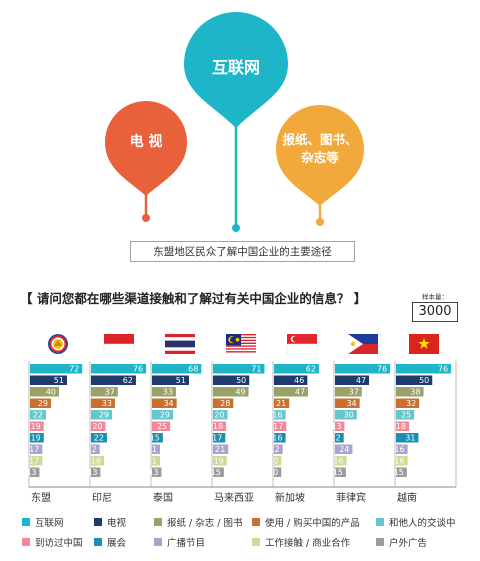  What do you see at coordinates (110, 392) in the screenshot?
I see `bar-value-label: 37` at bounding box center [110, 392].